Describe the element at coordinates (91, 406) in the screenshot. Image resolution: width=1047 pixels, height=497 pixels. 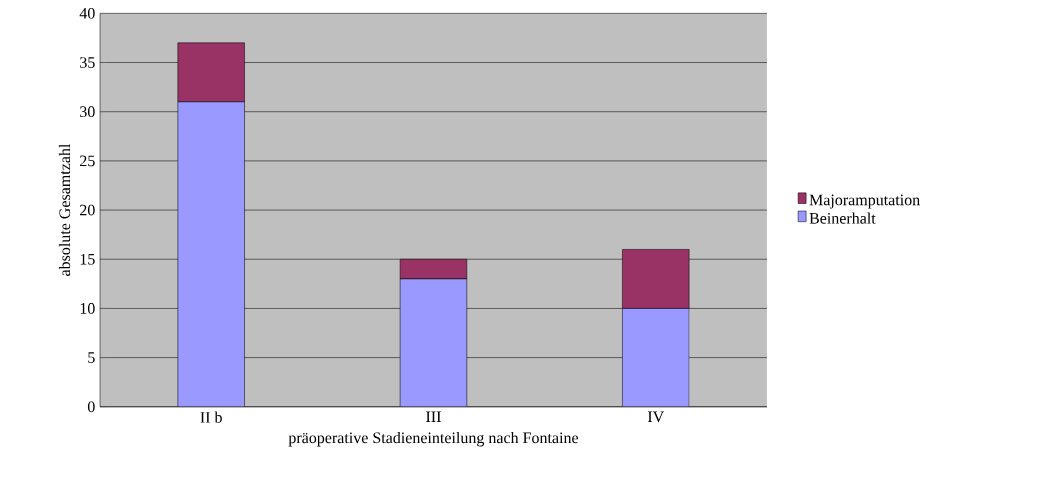
I see `y-tick-label: 0` at that location.